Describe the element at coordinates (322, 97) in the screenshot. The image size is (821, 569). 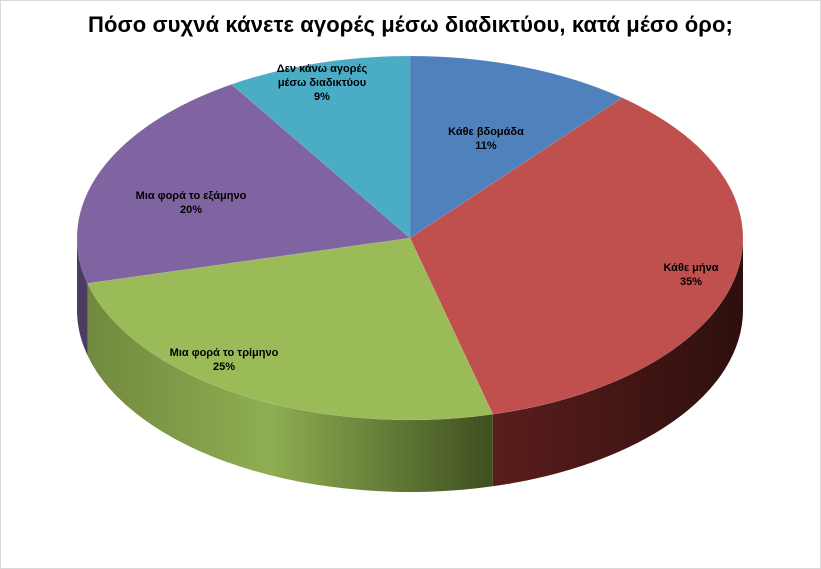
I see `slice-5-percent: 9%` at that location.